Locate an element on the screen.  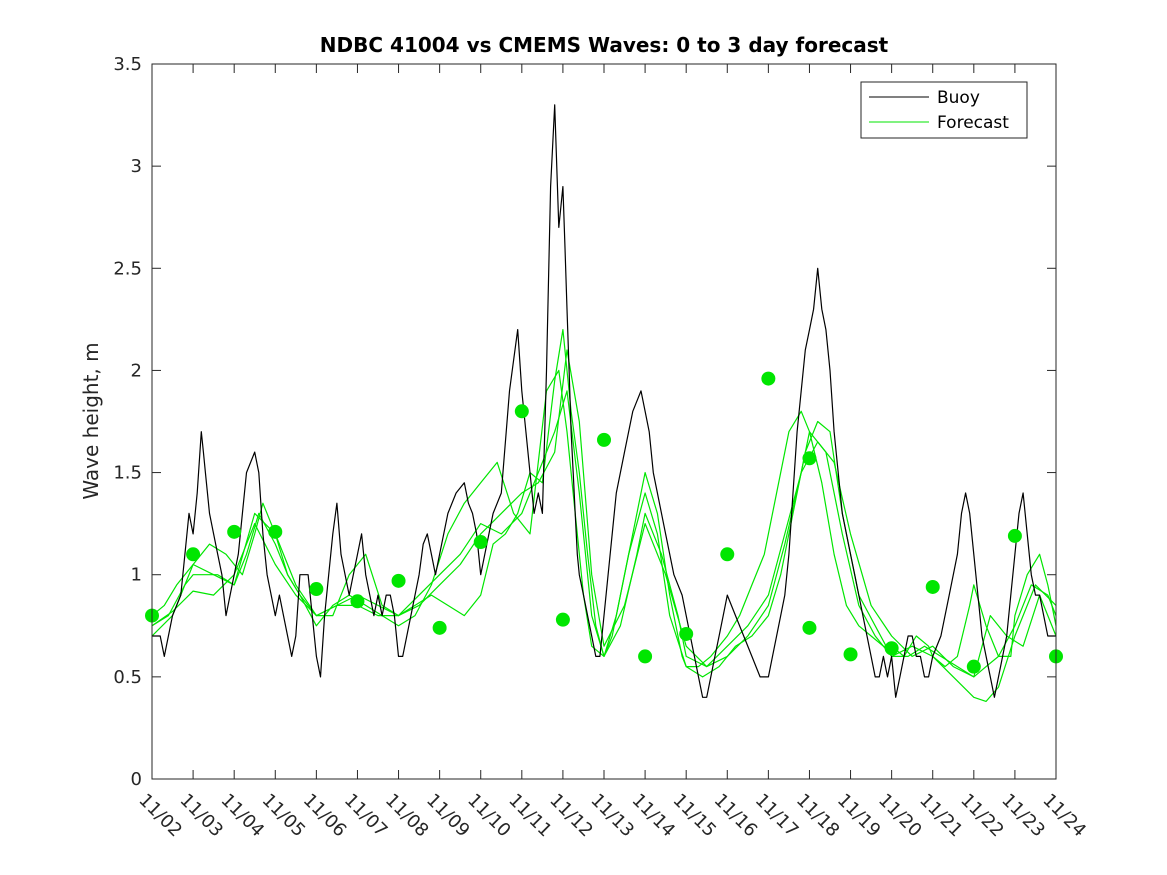
x-tick-label: 11/13 is located at coordinates (612, 816).